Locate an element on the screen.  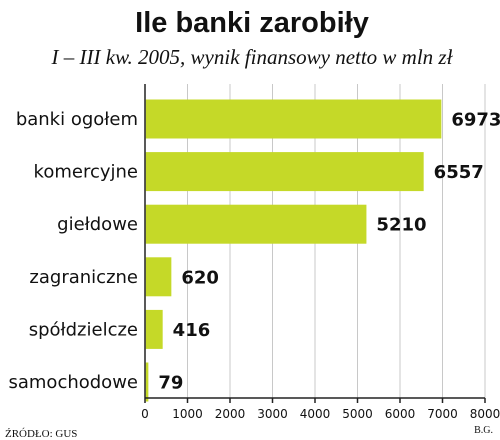
category-label-2: giełdowe is located at coordinates (97, 224).